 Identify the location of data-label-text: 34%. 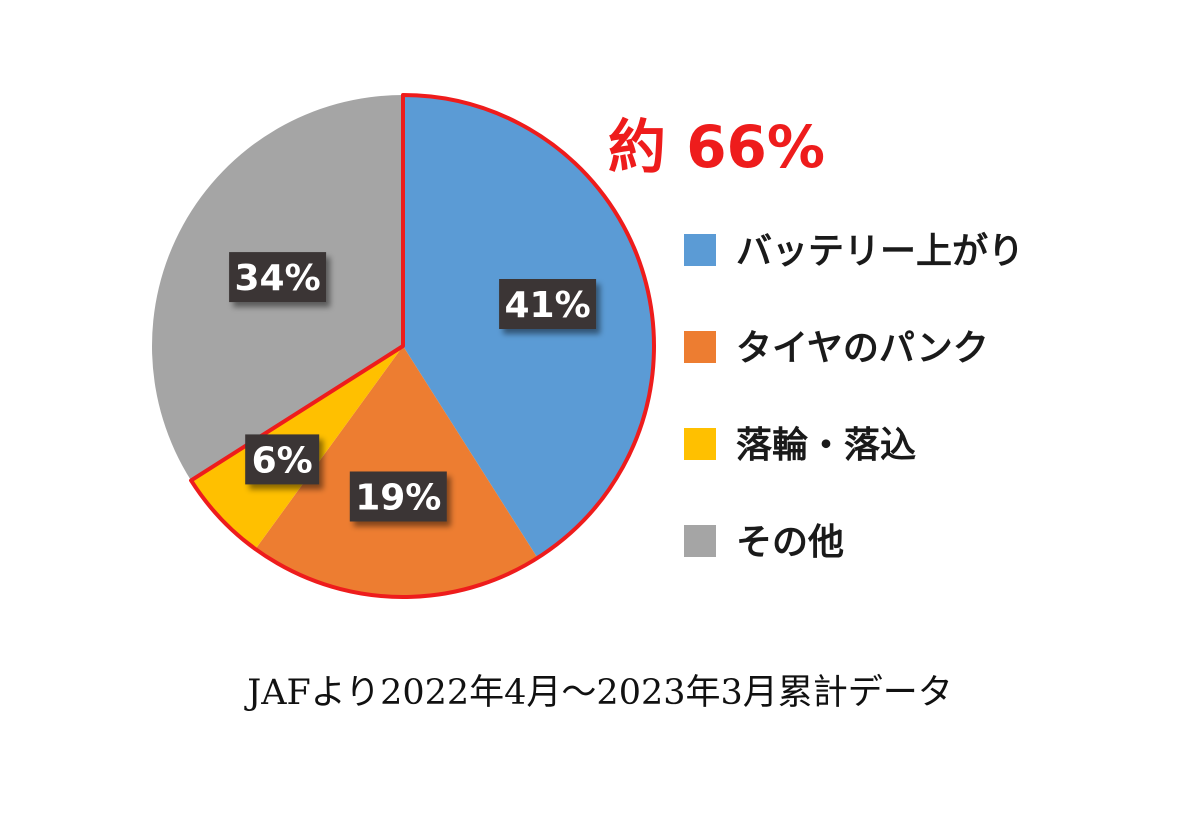
(278, 278).